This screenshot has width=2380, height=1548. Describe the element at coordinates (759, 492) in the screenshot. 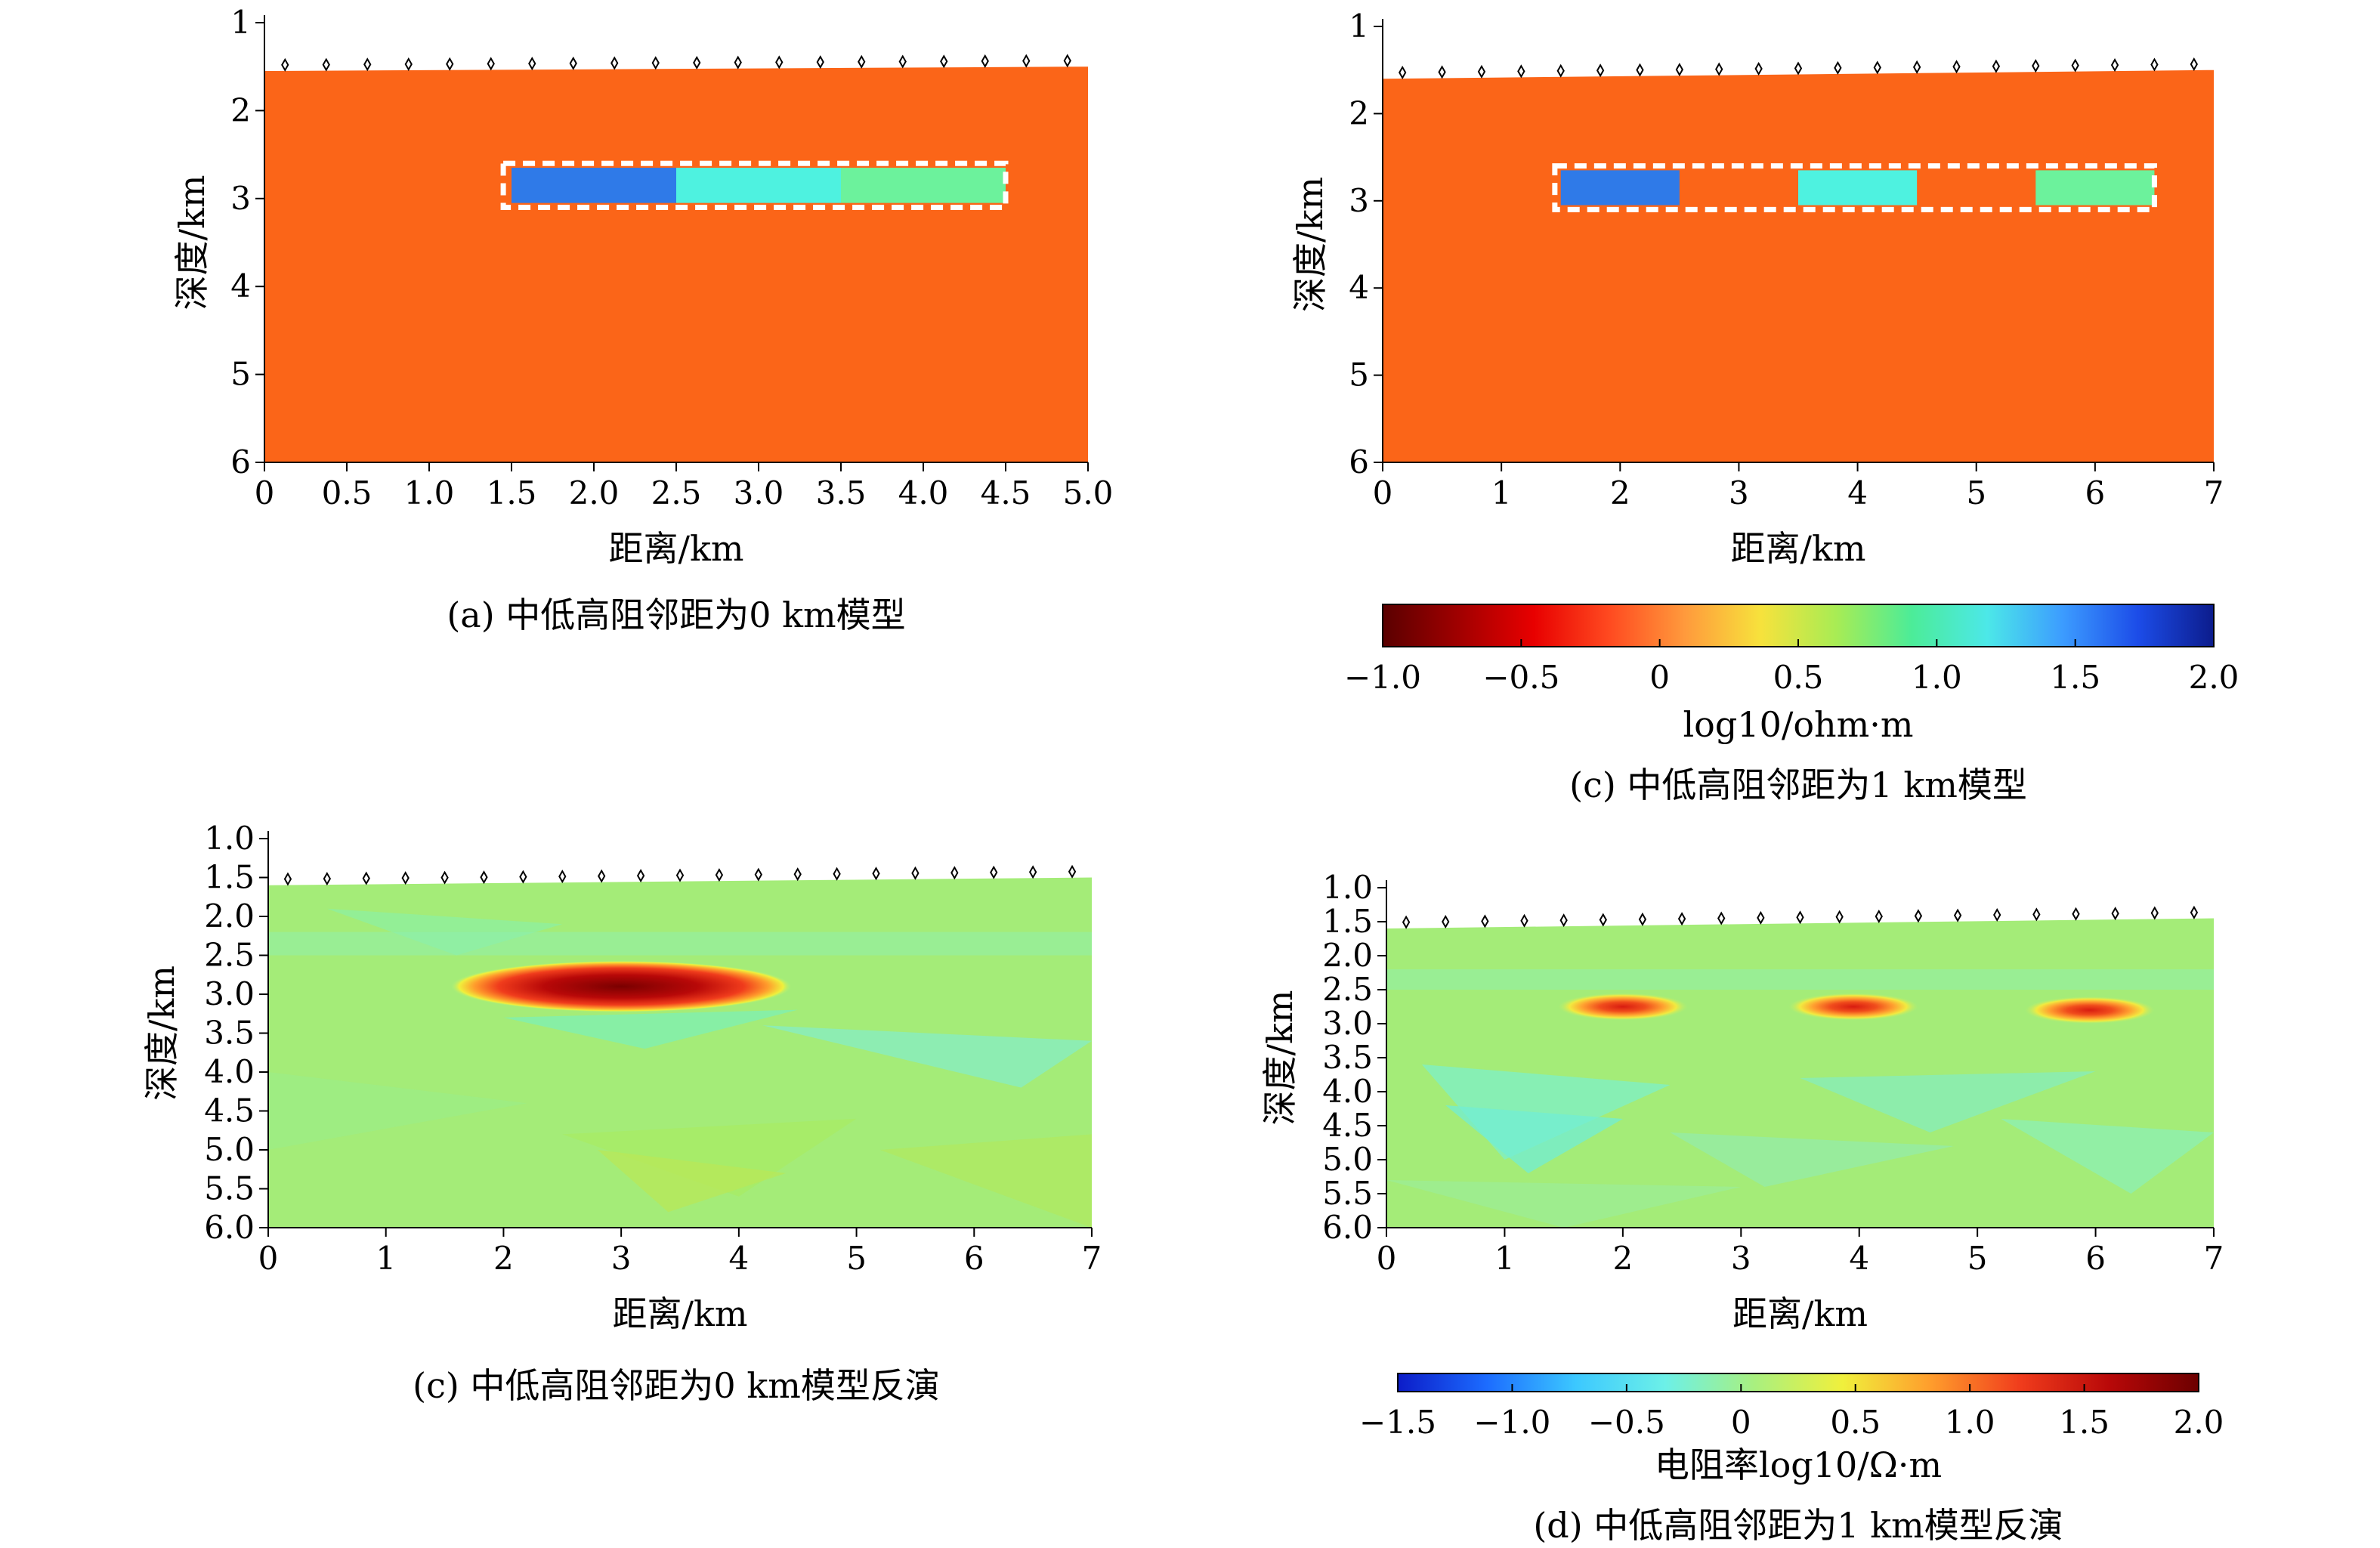

I see `x-tick-label: 3.0` at that location.